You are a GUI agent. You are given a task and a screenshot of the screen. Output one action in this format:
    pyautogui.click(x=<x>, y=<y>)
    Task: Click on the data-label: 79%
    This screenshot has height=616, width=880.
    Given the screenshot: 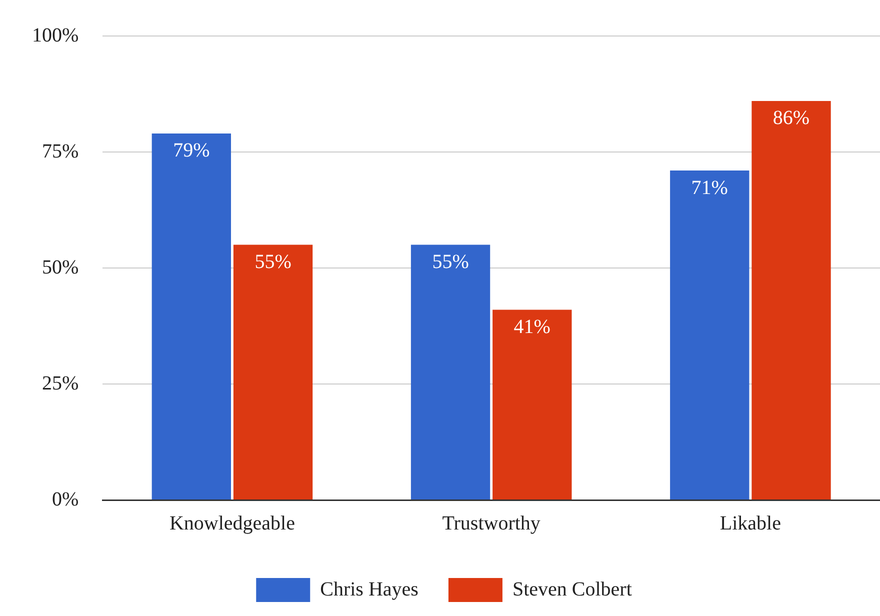 What is the action you would take?
    pyautogui.click(x=191, y=151)
    